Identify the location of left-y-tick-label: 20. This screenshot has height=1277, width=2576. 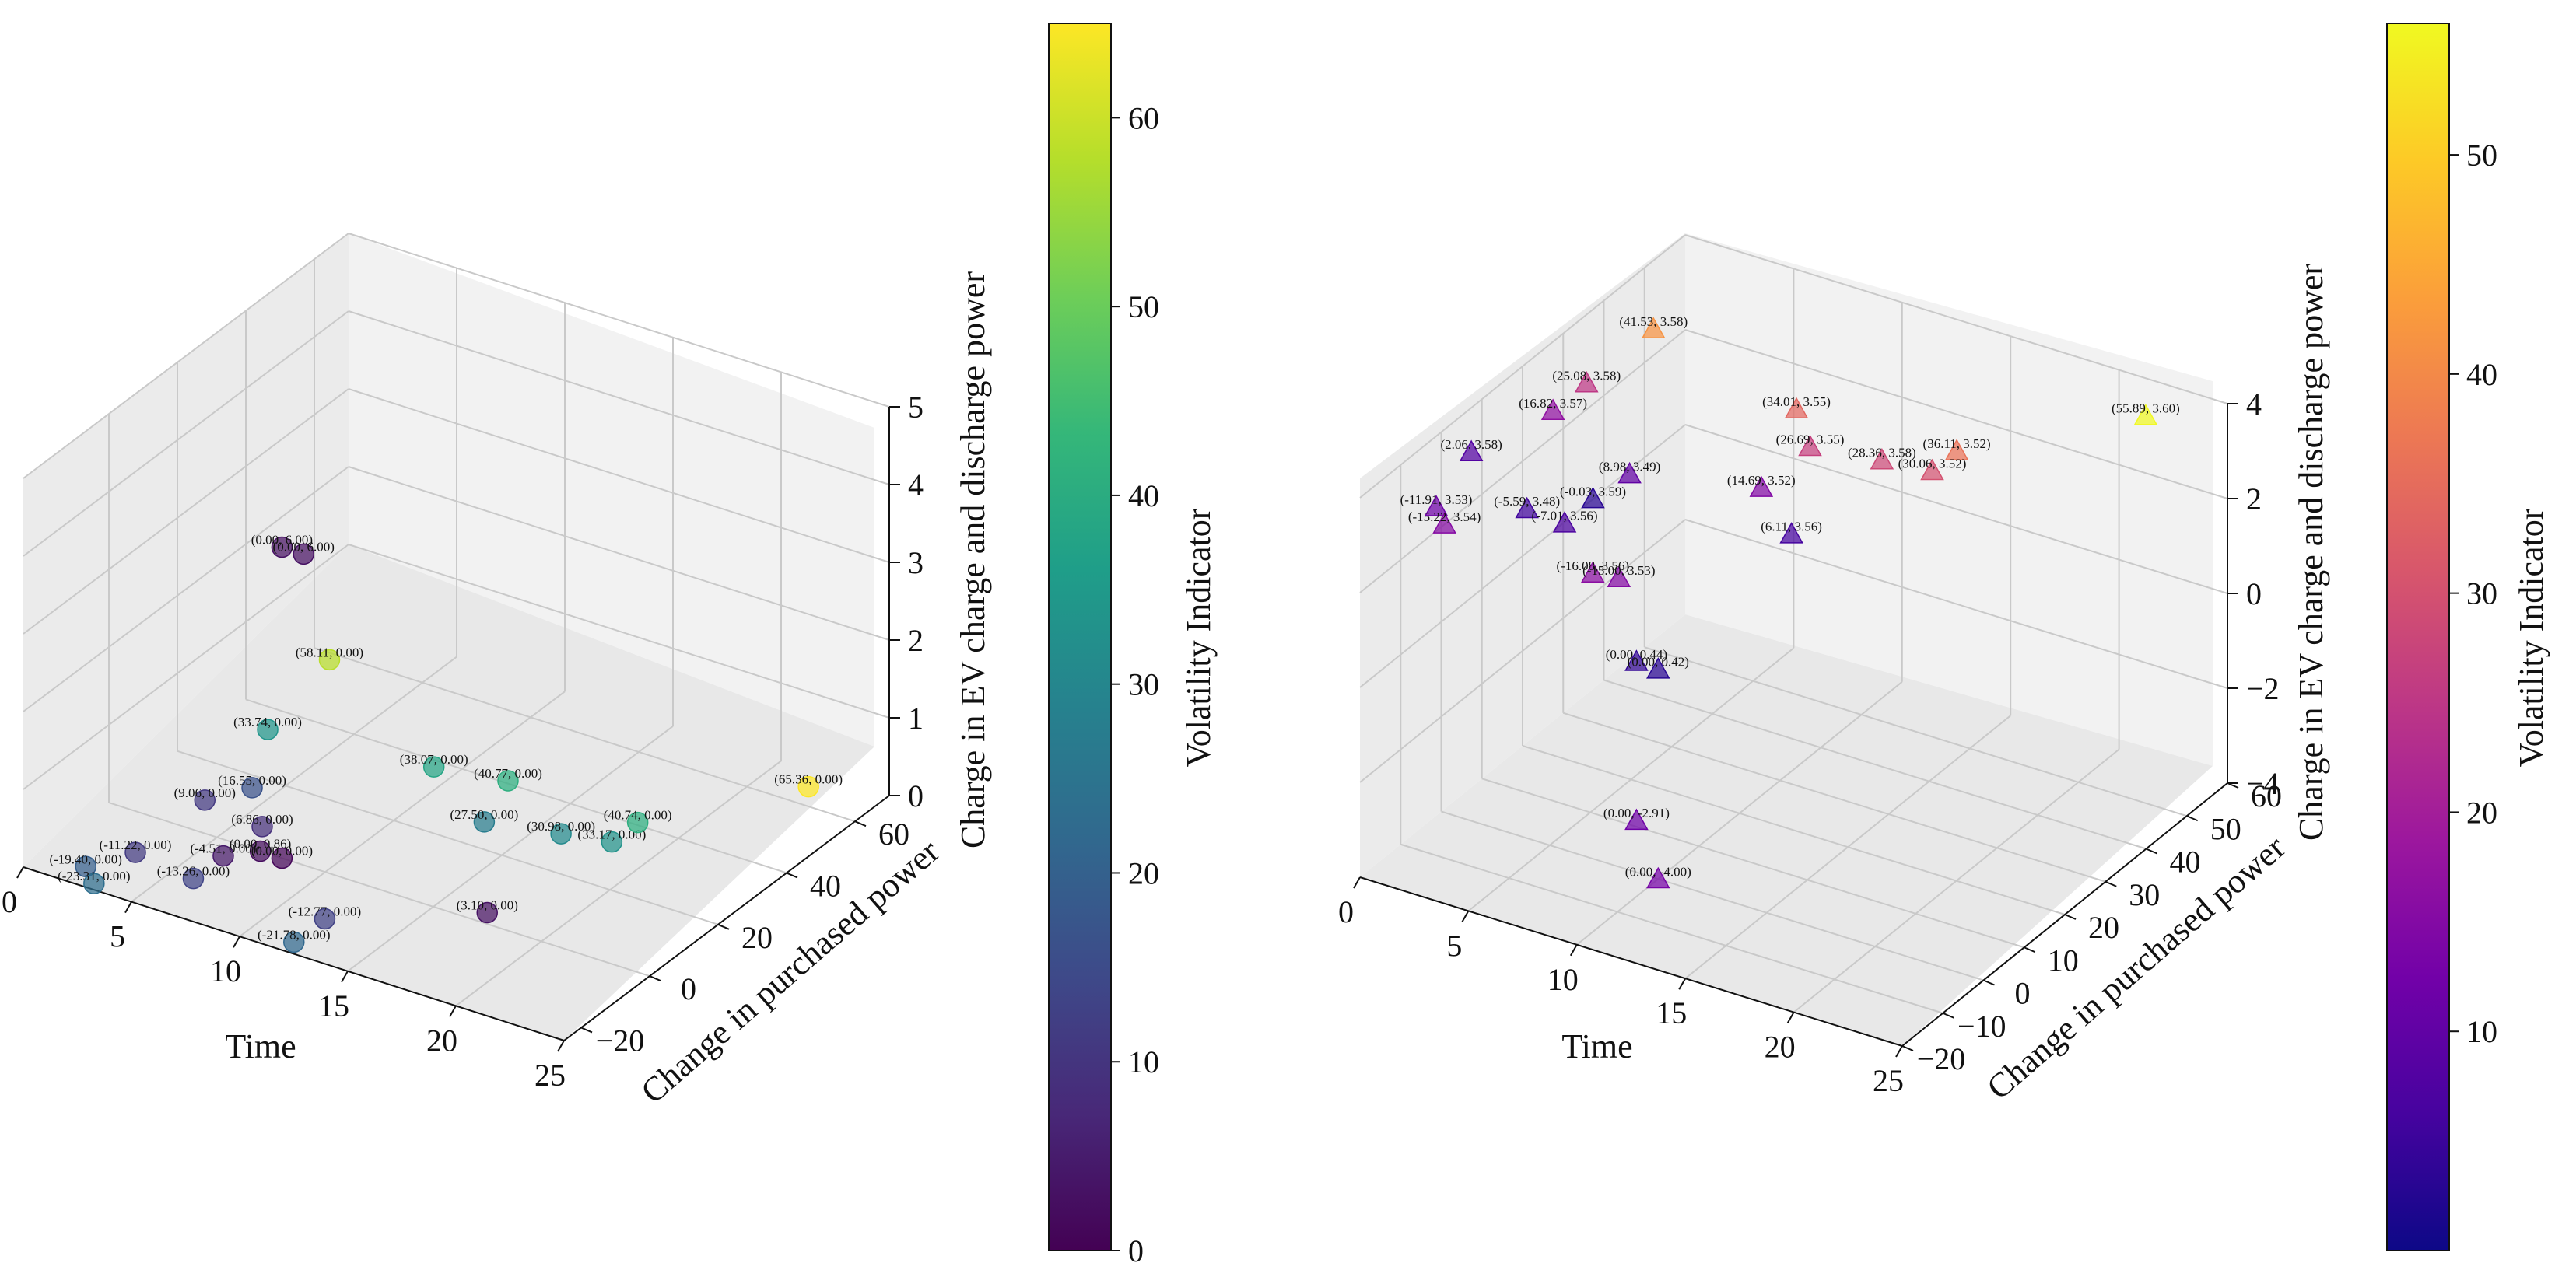
(757, 937).